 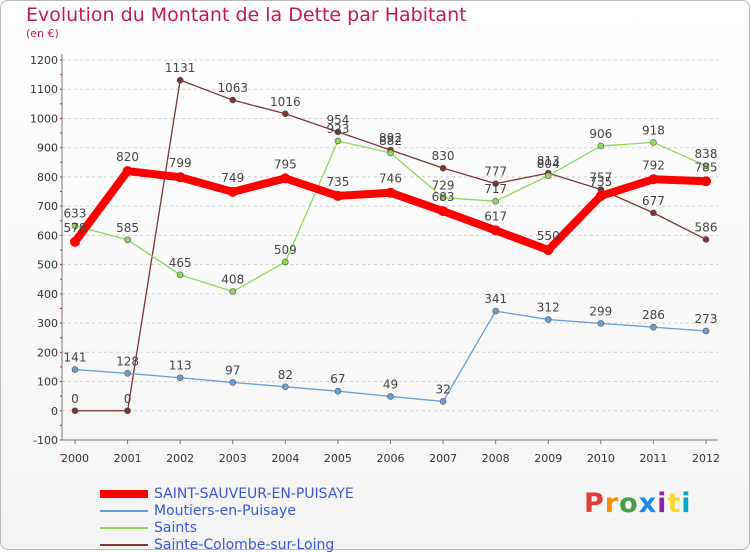 I want to click on data-label: 286, so click(x=653, y=315).